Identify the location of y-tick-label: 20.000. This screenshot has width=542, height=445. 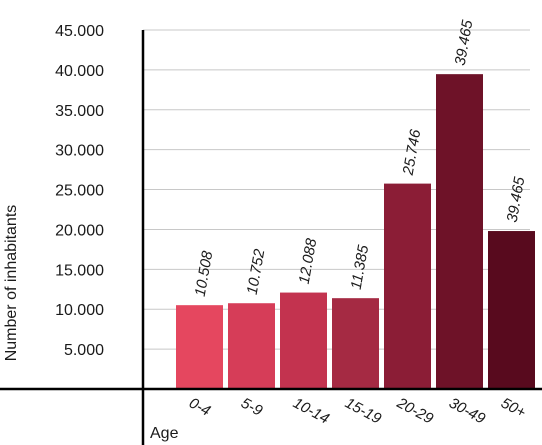
(79, 230).